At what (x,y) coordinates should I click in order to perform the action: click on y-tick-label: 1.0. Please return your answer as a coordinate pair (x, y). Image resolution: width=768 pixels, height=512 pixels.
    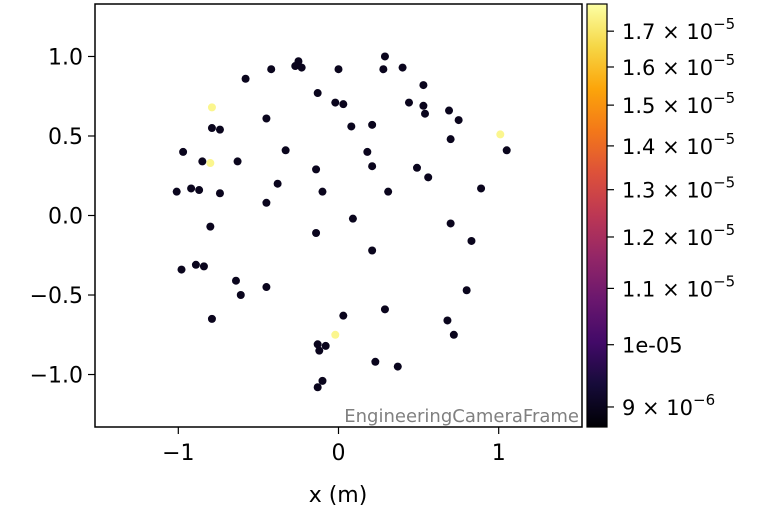
    Looking at the image, I should click on (65, 57).